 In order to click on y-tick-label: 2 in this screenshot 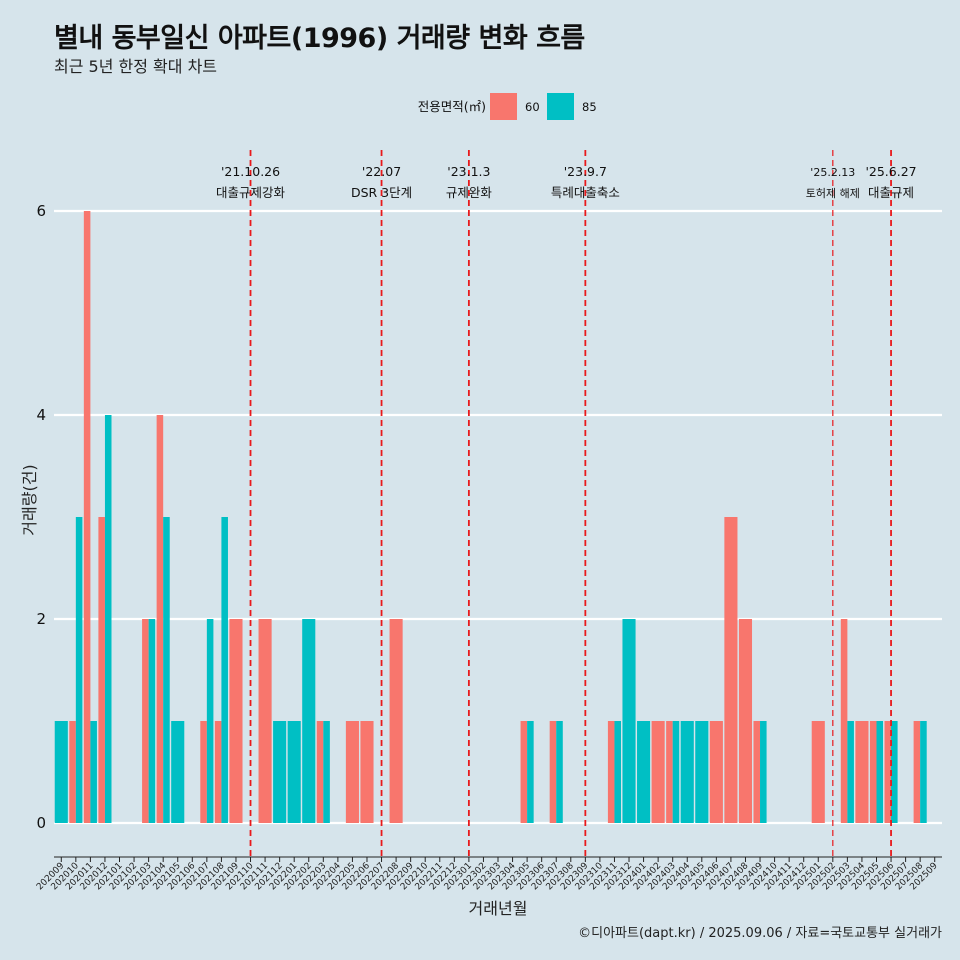, I will do `click(41, 619)`.